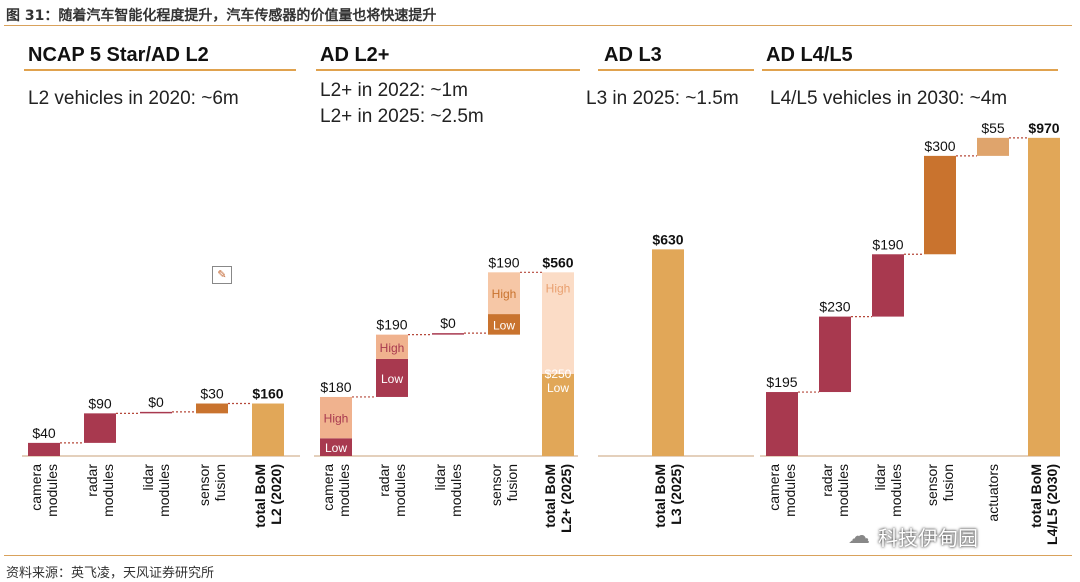 The height and width of the screenshot is (582, 1080). Describe the element at coordinates (355, 55) in the screenshot. I see `panel-title-l2plus: AD L2+` at that location.